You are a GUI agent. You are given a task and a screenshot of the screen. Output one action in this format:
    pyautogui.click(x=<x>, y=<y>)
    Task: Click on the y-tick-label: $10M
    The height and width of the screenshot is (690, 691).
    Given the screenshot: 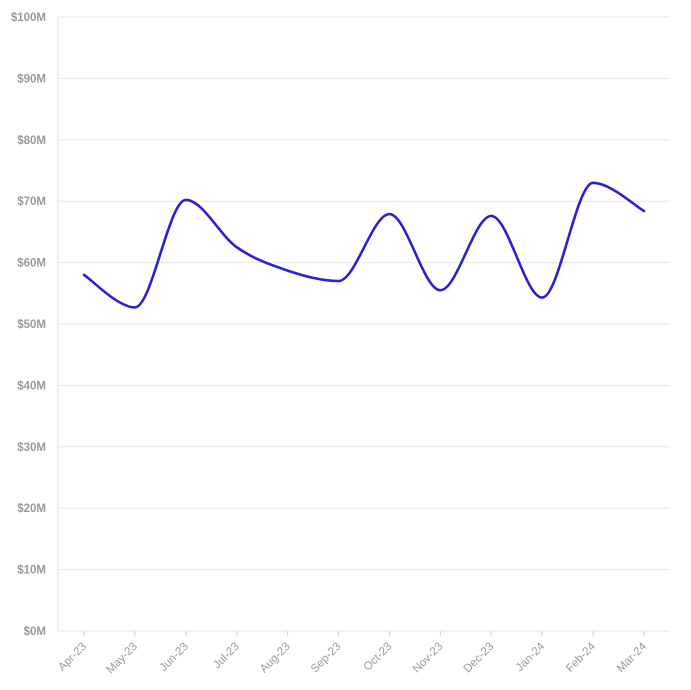 What is the action you would take?
    pyautogui.click(x=31, y=571)
    